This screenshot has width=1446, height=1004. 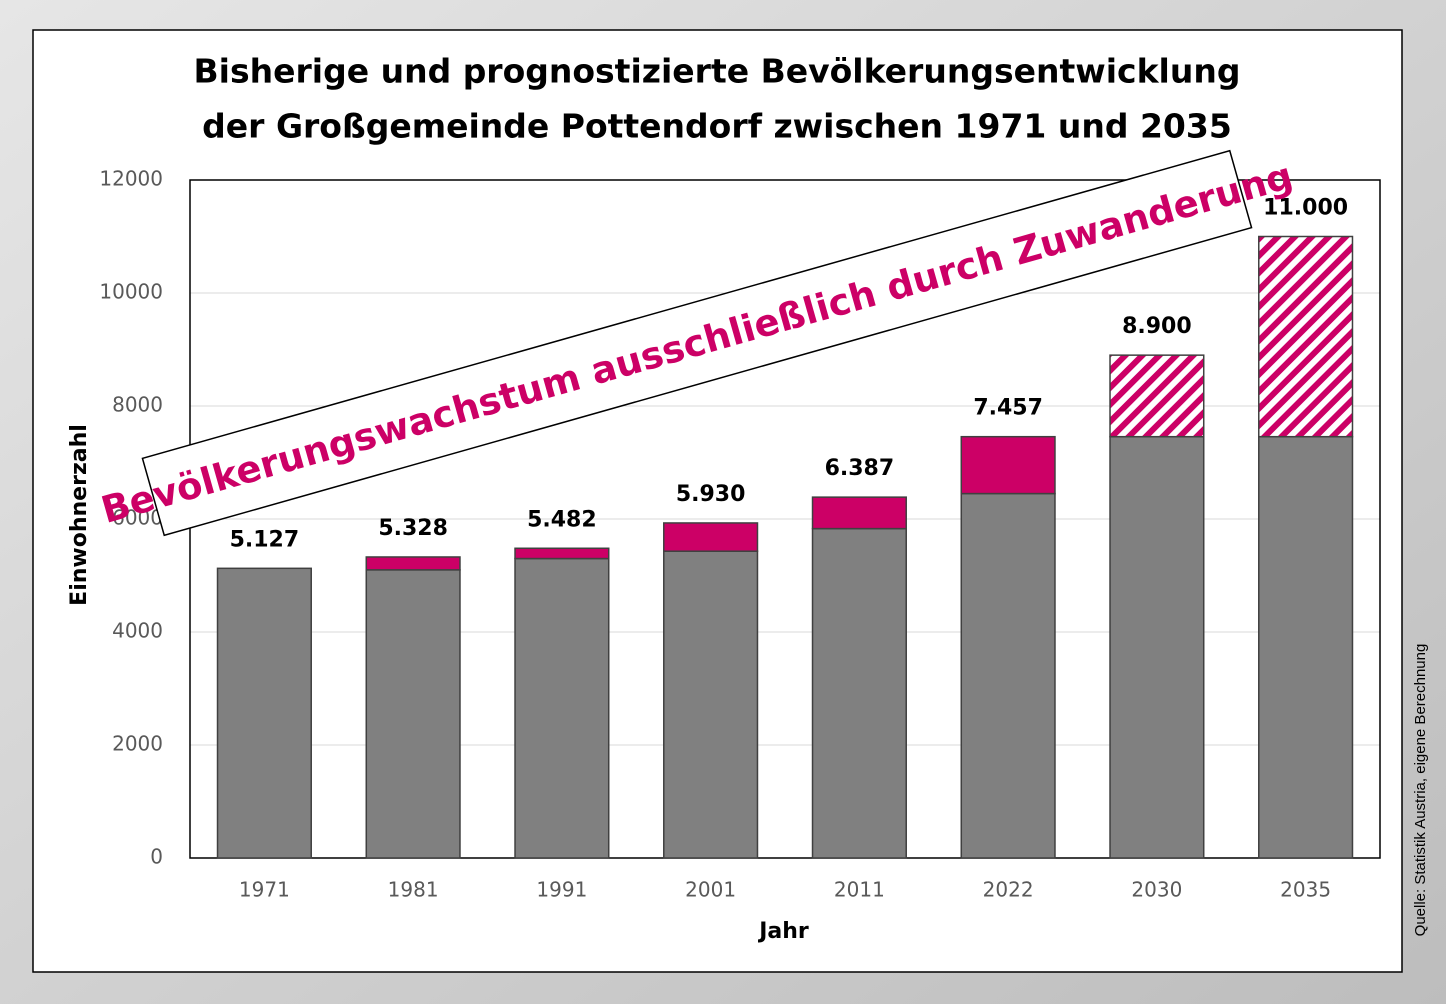 What do you see at coordinates (710, 890) in the screenshot?
I see `x-tick-label: 2001` at bounding box center [710, 890].